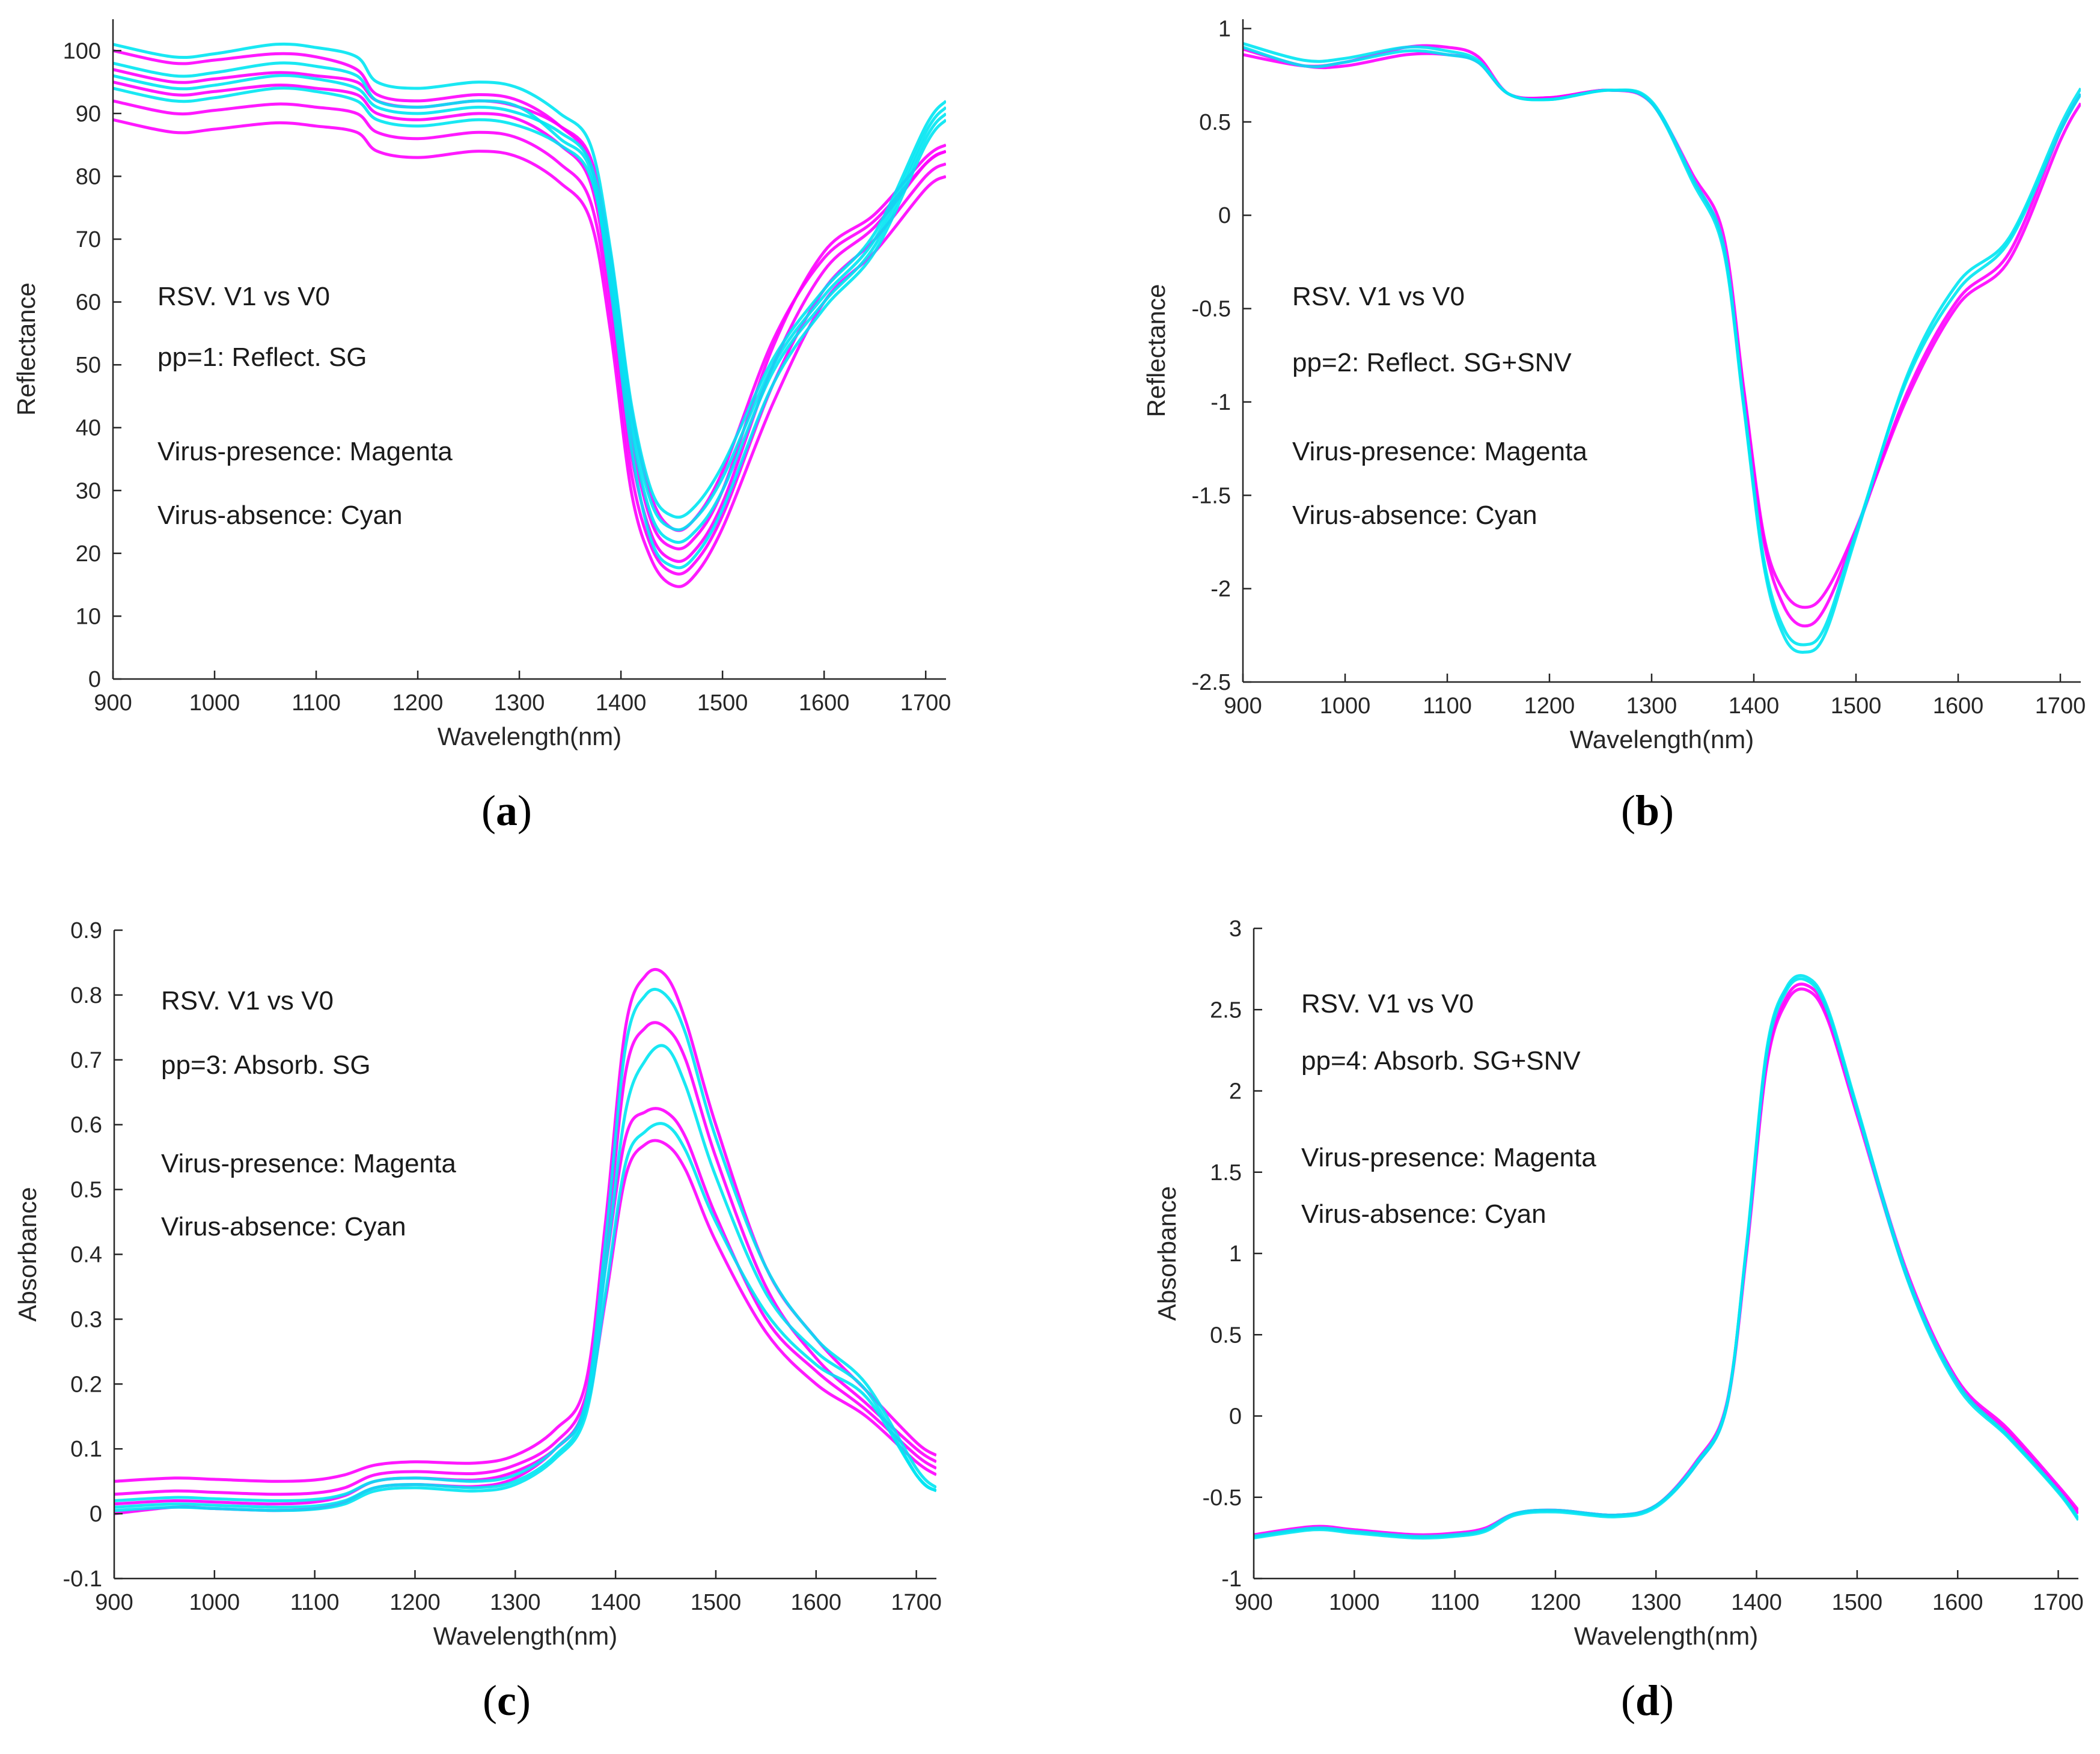  Describe the element at coordinates (88, 114) in the screenshot. I see `y-tick-label: 90` at that location.